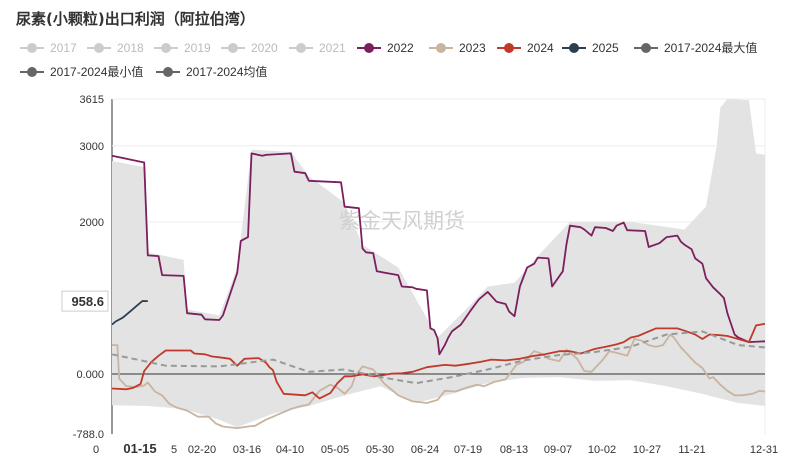 This screenshot has width=806, height=460. Describe the element at coordinates (402, 221) in the screenshot. I see `watermark: 紫金天风期货` at that location.